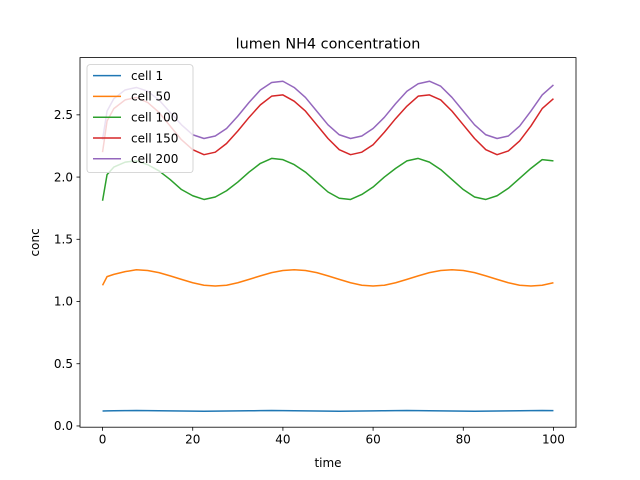 Image resolution: width=640 pixels, height=480 pixels. What do you see at coordinates (151, 97) in the screenshot?
I see `legend-label: cell 50` at bounding box center [151, 97].